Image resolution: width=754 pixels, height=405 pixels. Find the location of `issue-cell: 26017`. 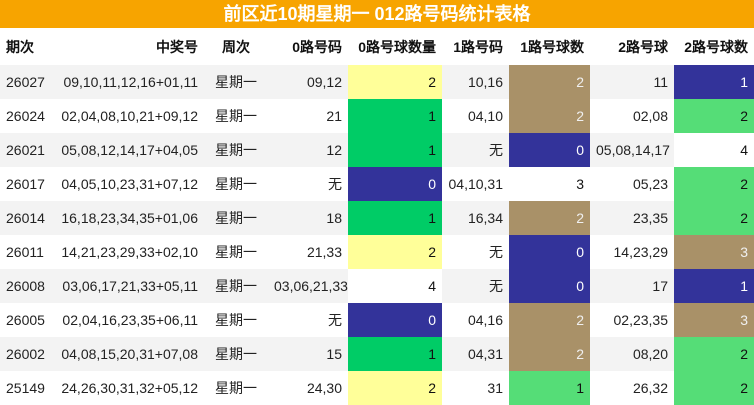

issue-cell: 26017 is located at coordinates (26, 184).